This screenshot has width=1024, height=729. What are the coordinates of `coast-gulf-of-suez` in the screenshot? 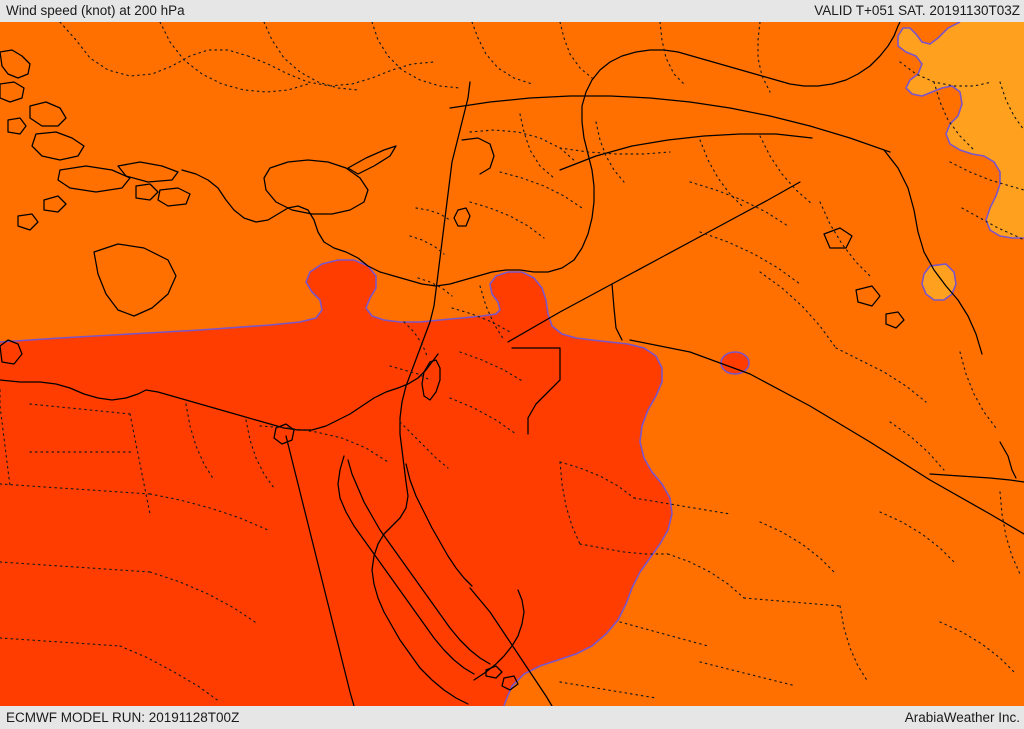 It's located at (419, 562).